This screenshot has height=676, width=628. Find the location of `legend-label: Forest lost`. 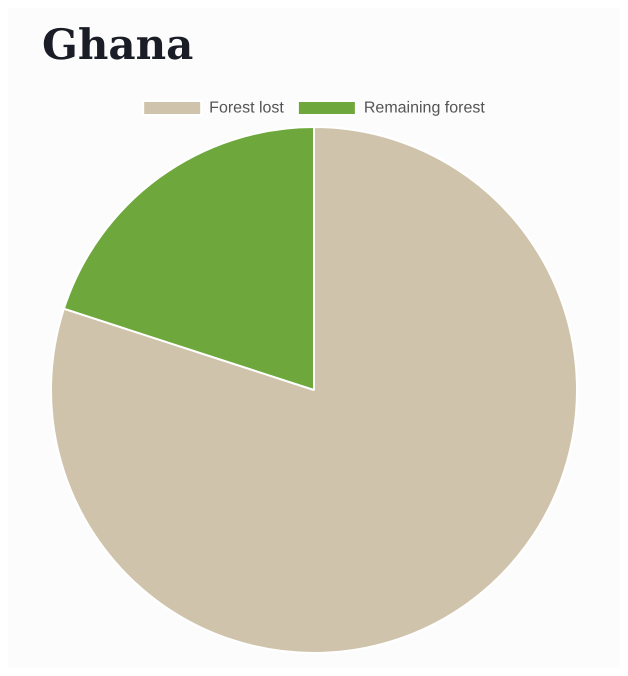

legend-label: Forest lost is located at coordinates (246, 107).